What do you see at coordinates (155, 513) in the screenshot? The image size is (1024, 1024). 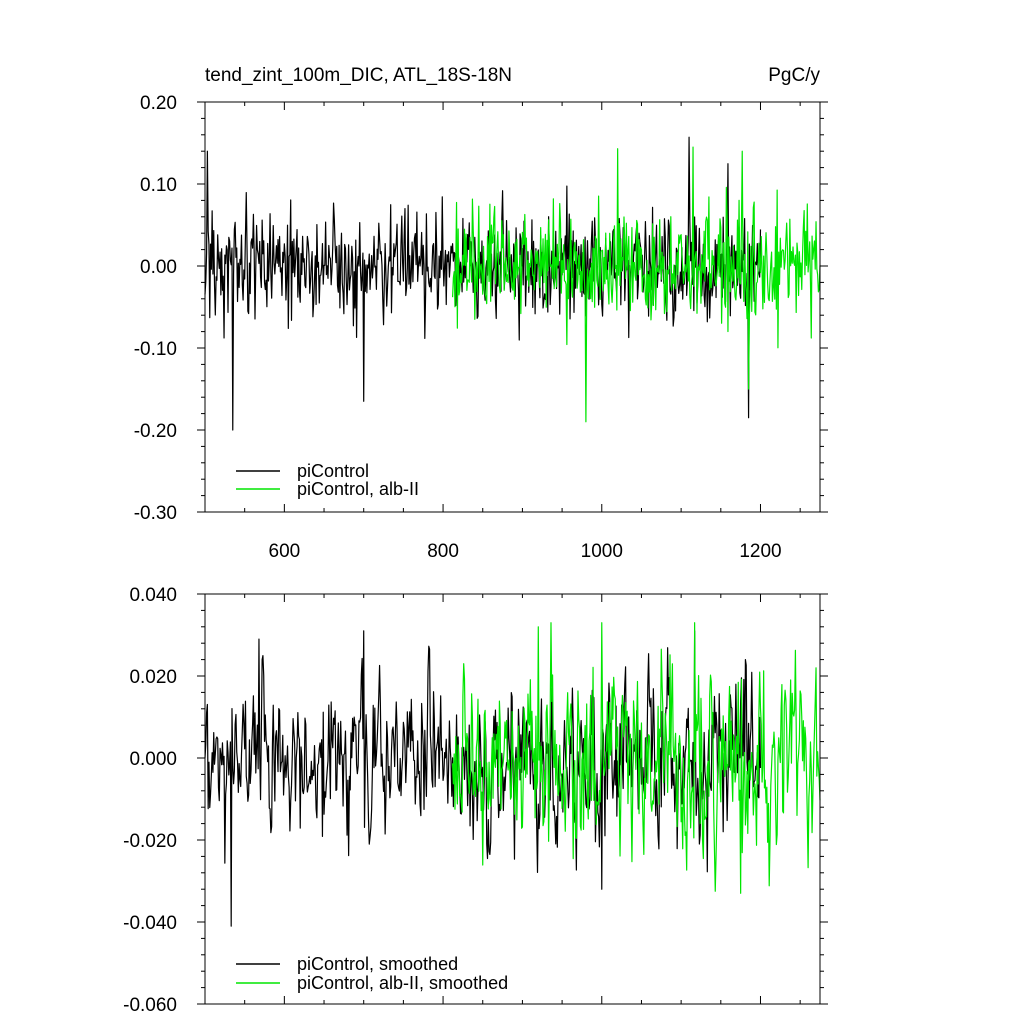 I see `y-tick-label: -0.30` at bounding box center [155, 513].